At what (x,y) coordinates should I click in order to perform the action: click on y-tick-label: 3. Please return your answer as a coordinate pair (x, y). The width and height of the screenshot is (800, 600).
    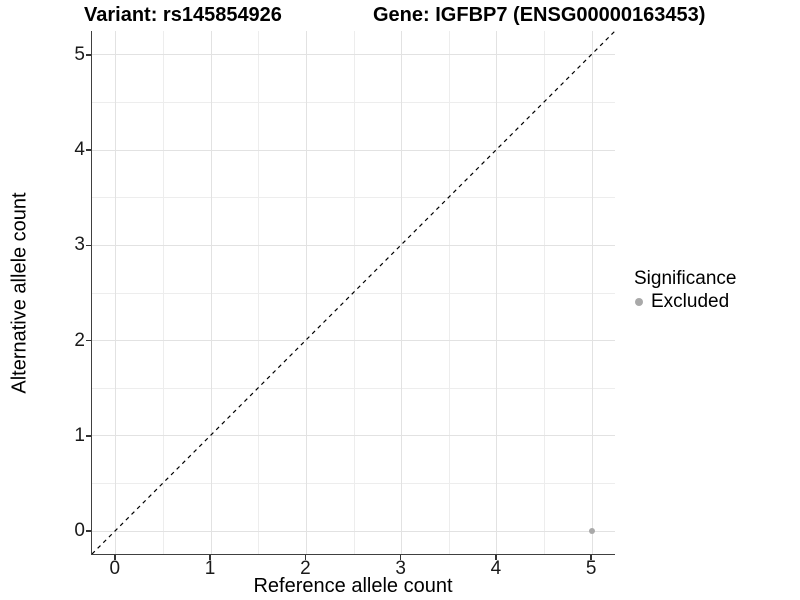
    Looking at the image, I should click on (79, 245).